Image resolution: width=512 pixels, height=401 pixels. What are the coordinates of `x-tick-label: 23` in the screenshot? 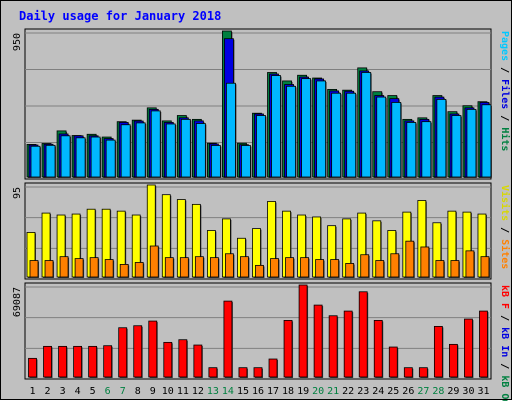 It's located at (363, 391).